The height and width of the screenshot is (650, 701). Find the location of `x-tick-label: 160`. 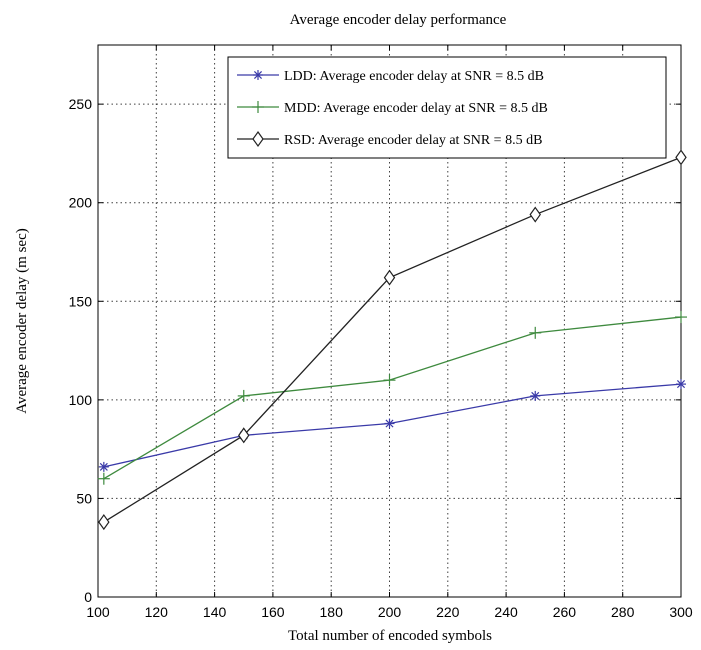

x-tick-label: 160 is located at coordinates (273, 612).